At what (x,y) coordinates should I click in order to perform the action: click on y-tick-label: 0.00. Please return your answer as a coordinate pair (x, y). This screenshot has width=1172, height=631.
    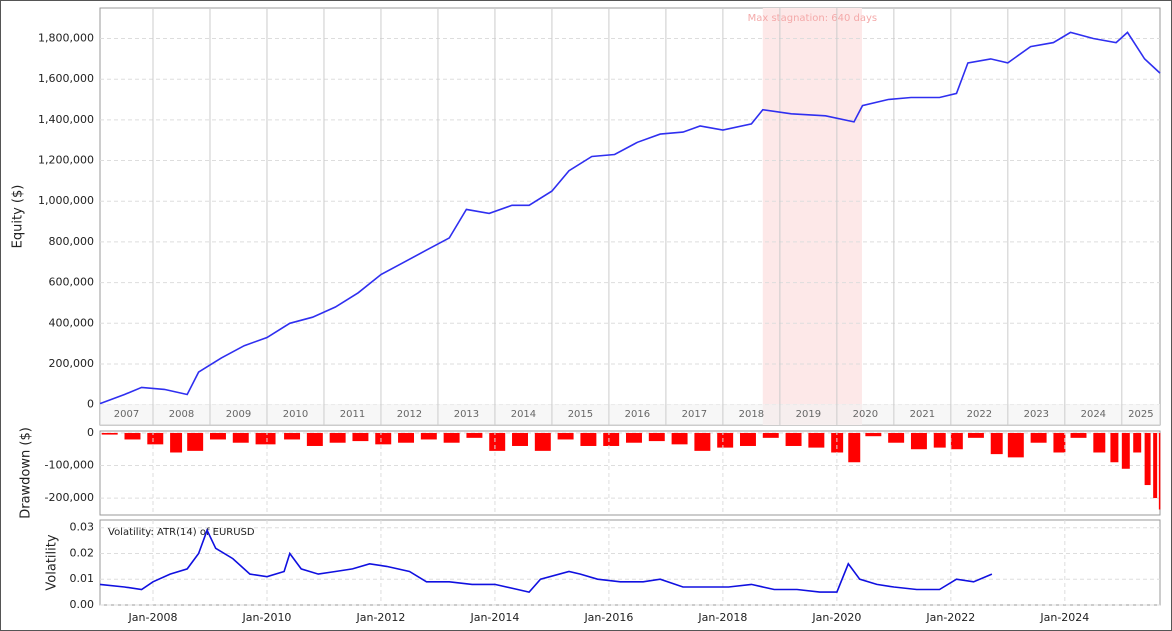
    Looking at the image, I should click on (82, 604).